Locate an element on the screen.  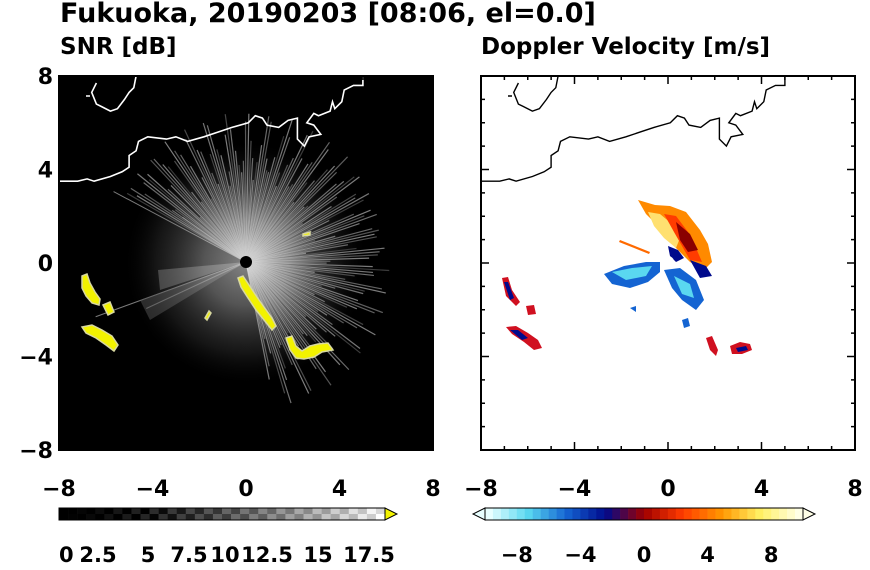
snr-y-tick-label: 0 is located at coordinates (45, 264).